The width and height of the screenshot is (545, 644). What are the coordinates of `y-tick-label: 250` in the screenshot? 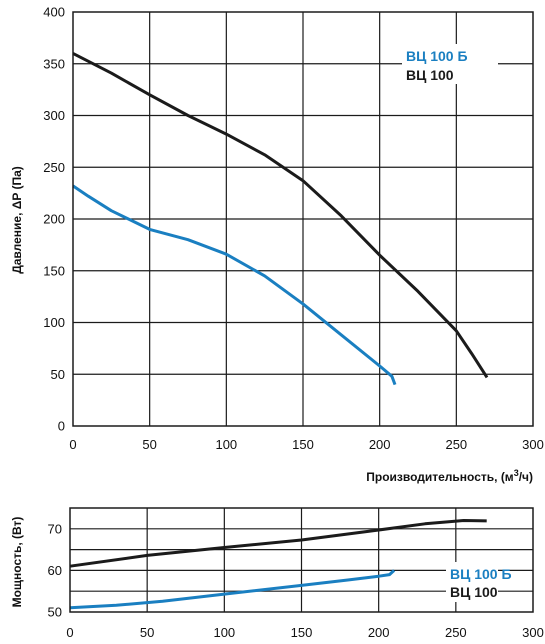 It's located at (54, 167).